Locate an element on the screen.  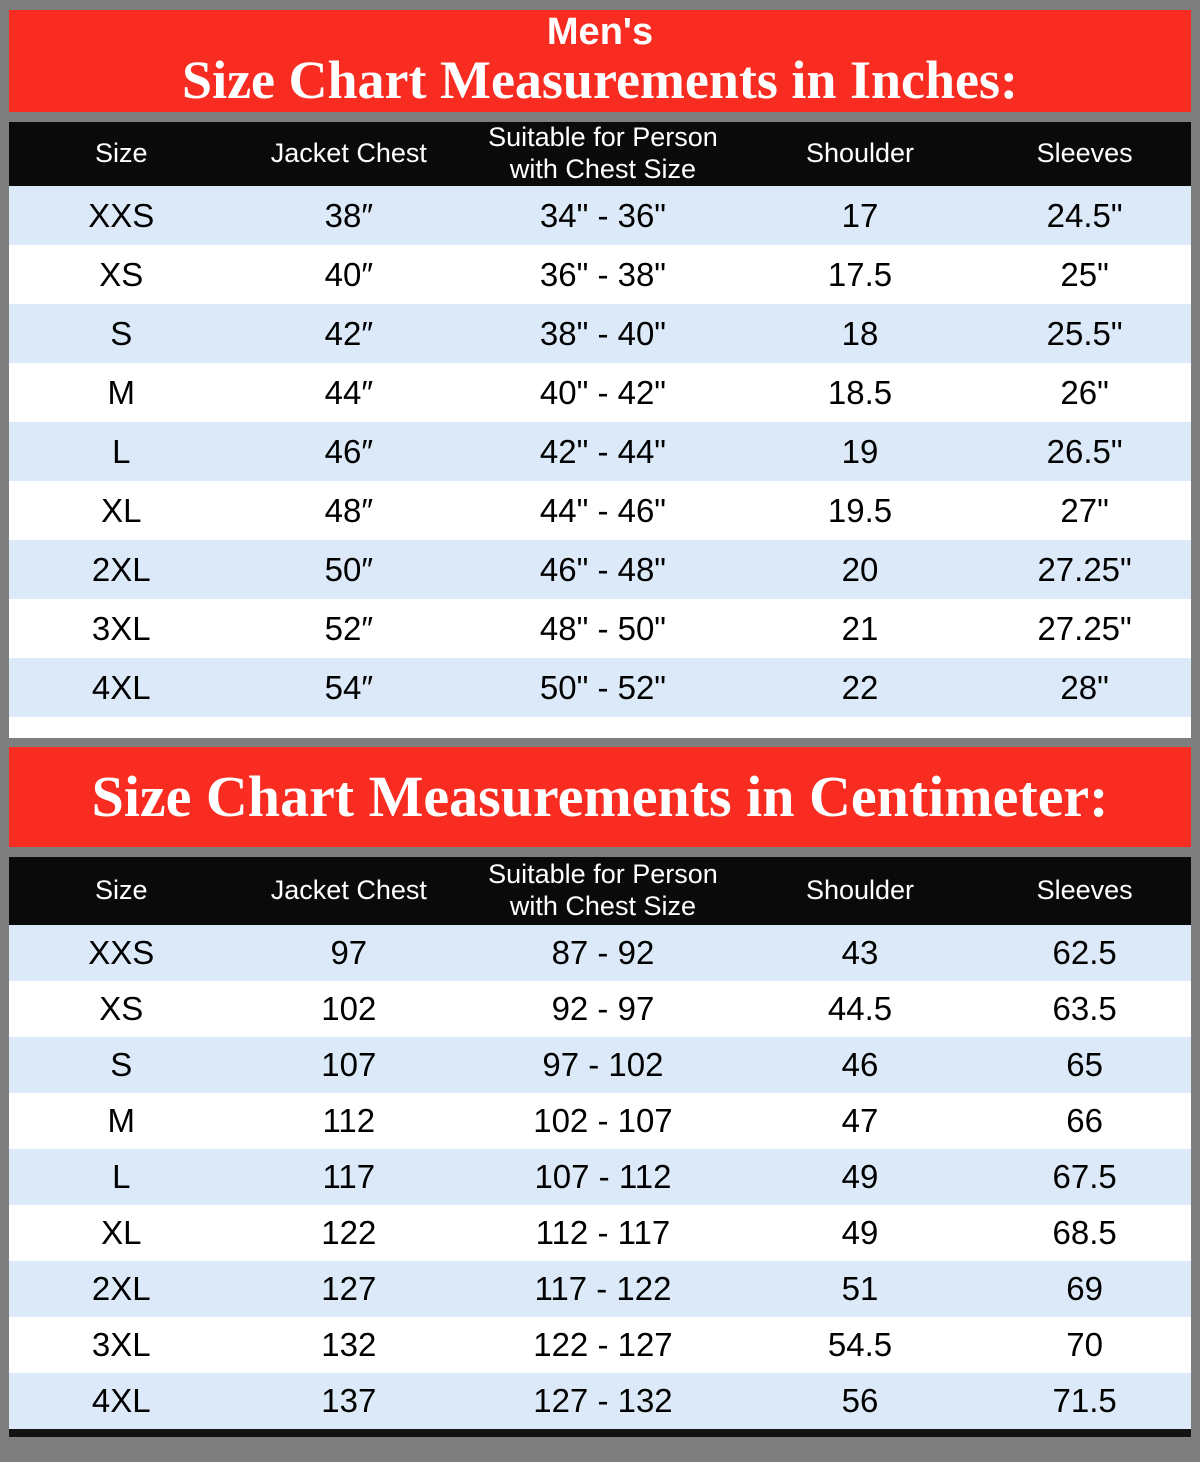
cell-shoulder: 19.5 is located at coordinates (860, 510).